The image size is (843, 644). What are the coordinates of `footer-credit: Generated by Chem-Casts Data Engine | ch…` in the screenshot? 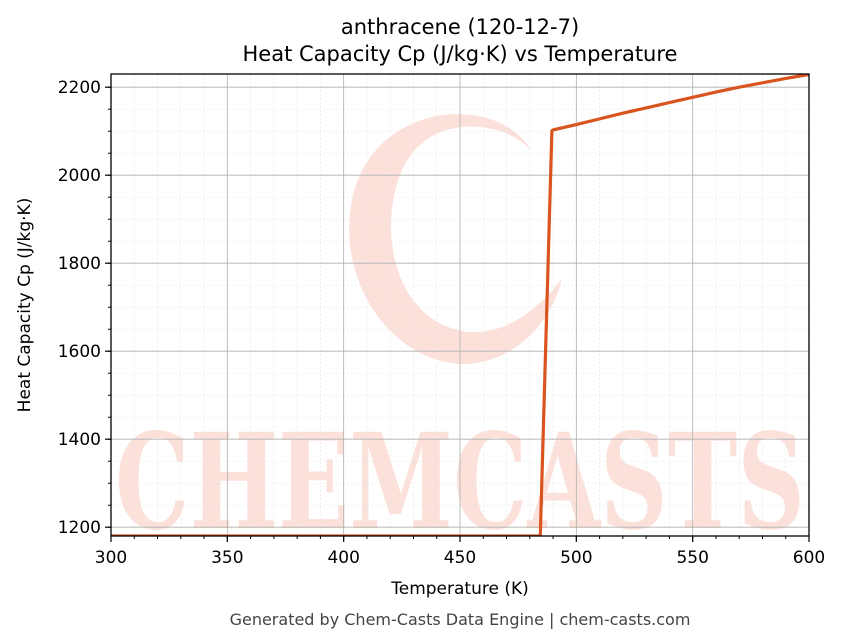 It's located at (460, 619).